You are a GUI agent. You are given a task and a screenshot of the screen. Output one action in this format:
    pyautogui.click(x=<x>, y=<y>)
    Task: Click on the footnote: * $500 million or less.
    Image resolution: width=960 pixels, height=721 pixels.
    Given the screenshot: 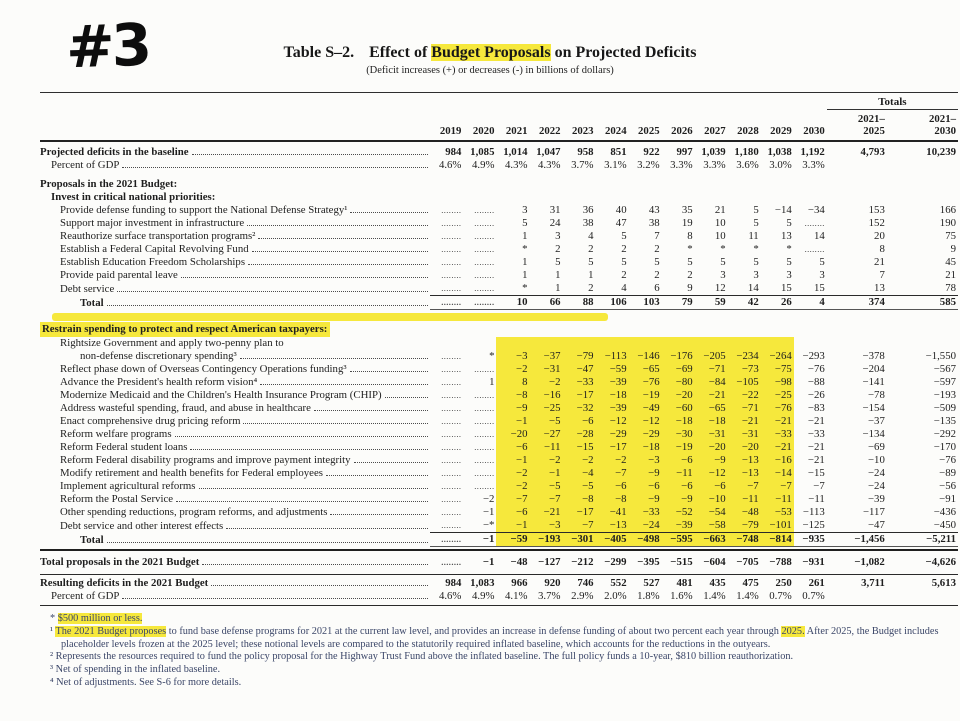 What is the action you would take?
    pyautogui.click(x=499, y=619)
    